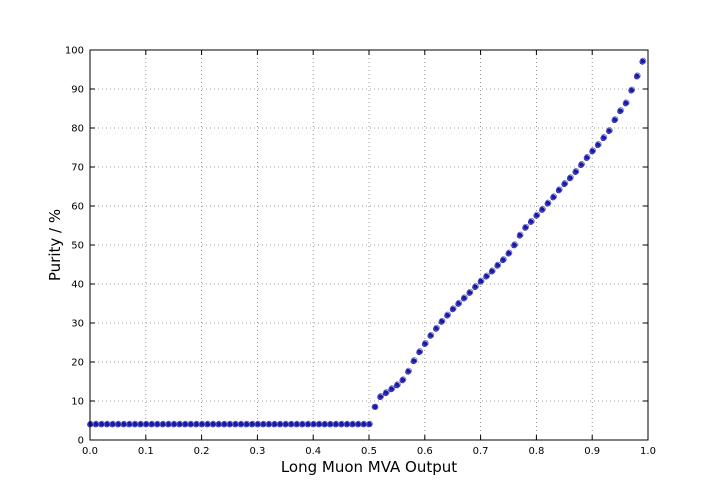 Image resolution: width=720 pixels, height=504 pixels. What do you see at coordinates (77, 402) in the screenshot?
I see `y-tick-label: 10` at bounding box center [77, 402].